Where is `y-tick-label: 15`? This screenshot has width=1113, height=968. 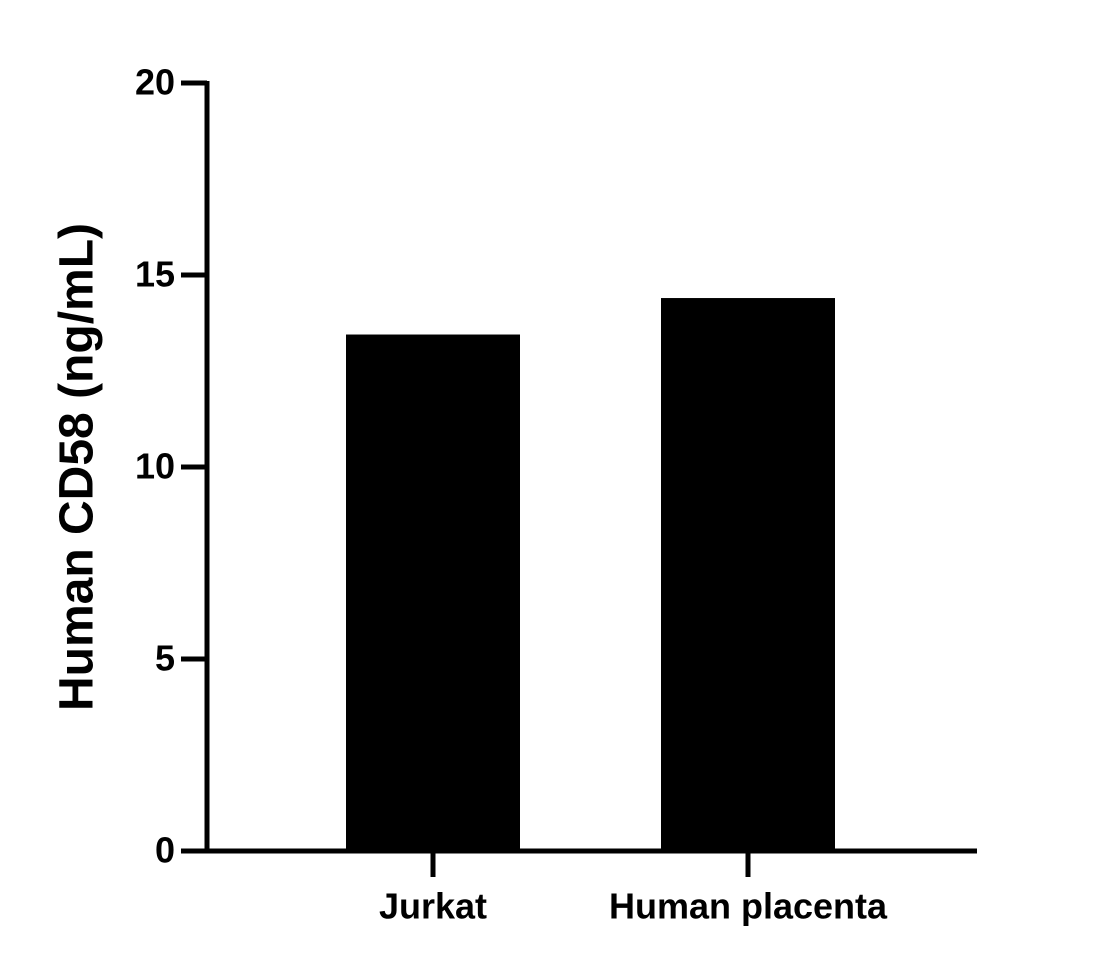
y-tick-label: 15 is located at coordinates (155, 274).